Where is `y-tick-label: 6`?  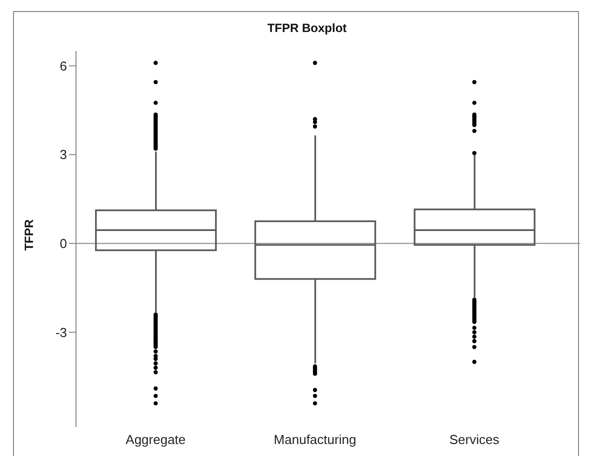
y-tick-label: 6 is located at coordinates (63, 66).